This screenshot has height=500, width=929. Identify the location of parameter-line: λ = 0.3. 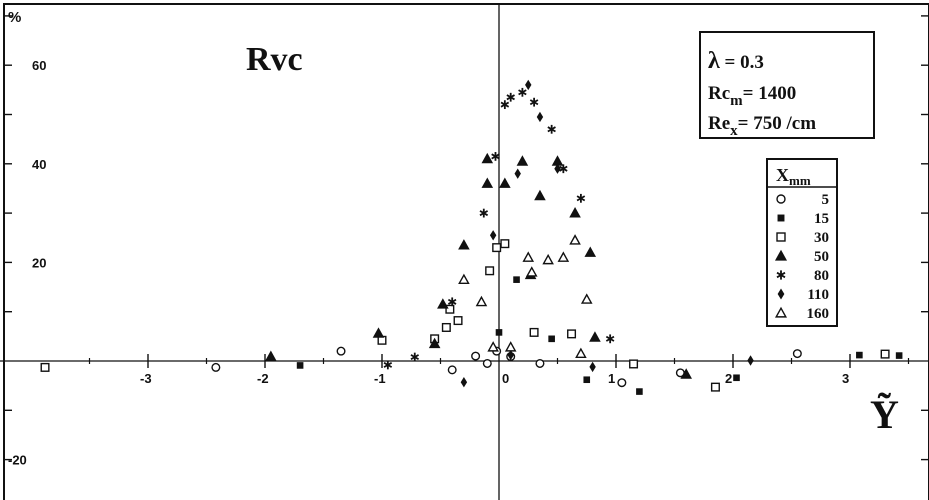
(736, 61).